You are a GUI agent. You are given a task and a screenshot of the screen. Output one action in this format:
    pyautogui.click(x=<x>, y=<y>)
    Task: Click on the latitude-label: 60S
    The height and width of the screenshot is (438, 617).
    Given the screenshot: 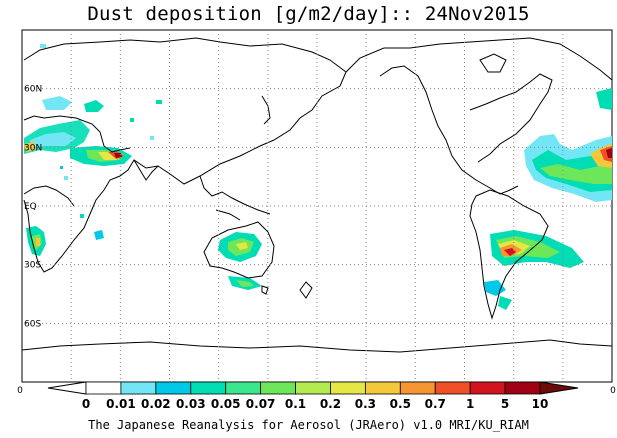 What is the action you would take?
    pyautogui.click(x=32, y=324)
    